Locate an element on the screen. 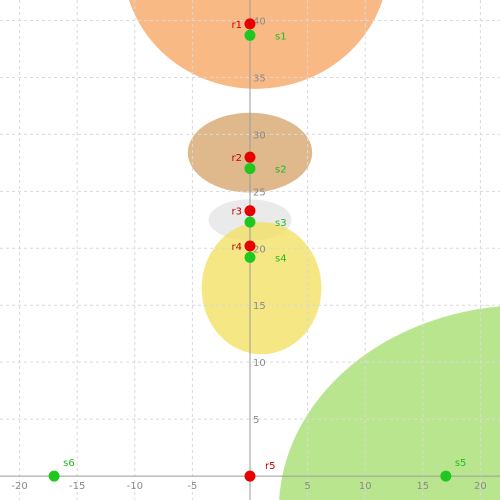  y-tick-label: 35 is located at coordinates (259, 78).